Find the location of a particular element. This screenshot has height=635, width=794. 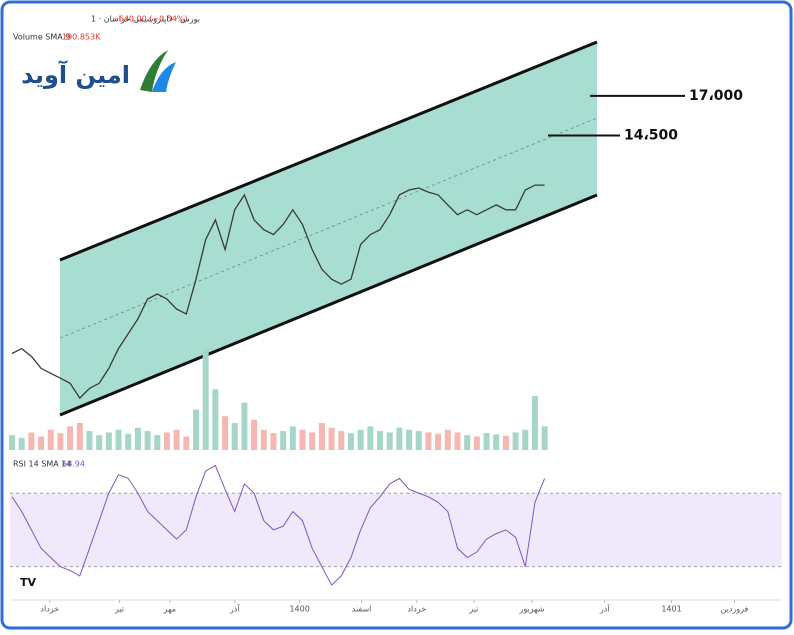

rsi-line is located at coordinates (278, 525).